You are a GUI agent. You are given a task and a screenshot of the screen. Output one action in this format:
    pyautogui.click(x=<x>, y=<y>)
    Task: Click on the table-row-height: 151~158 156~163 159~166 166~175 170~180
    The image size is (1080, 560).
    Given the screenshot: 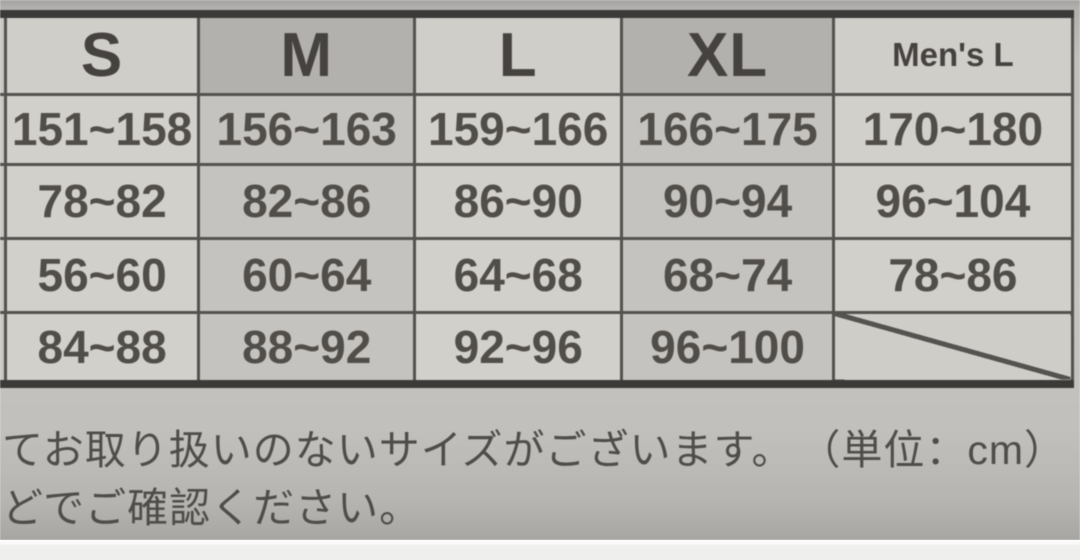 What is the action you would take?
    pyautogui.click(x=537, y=129)
    